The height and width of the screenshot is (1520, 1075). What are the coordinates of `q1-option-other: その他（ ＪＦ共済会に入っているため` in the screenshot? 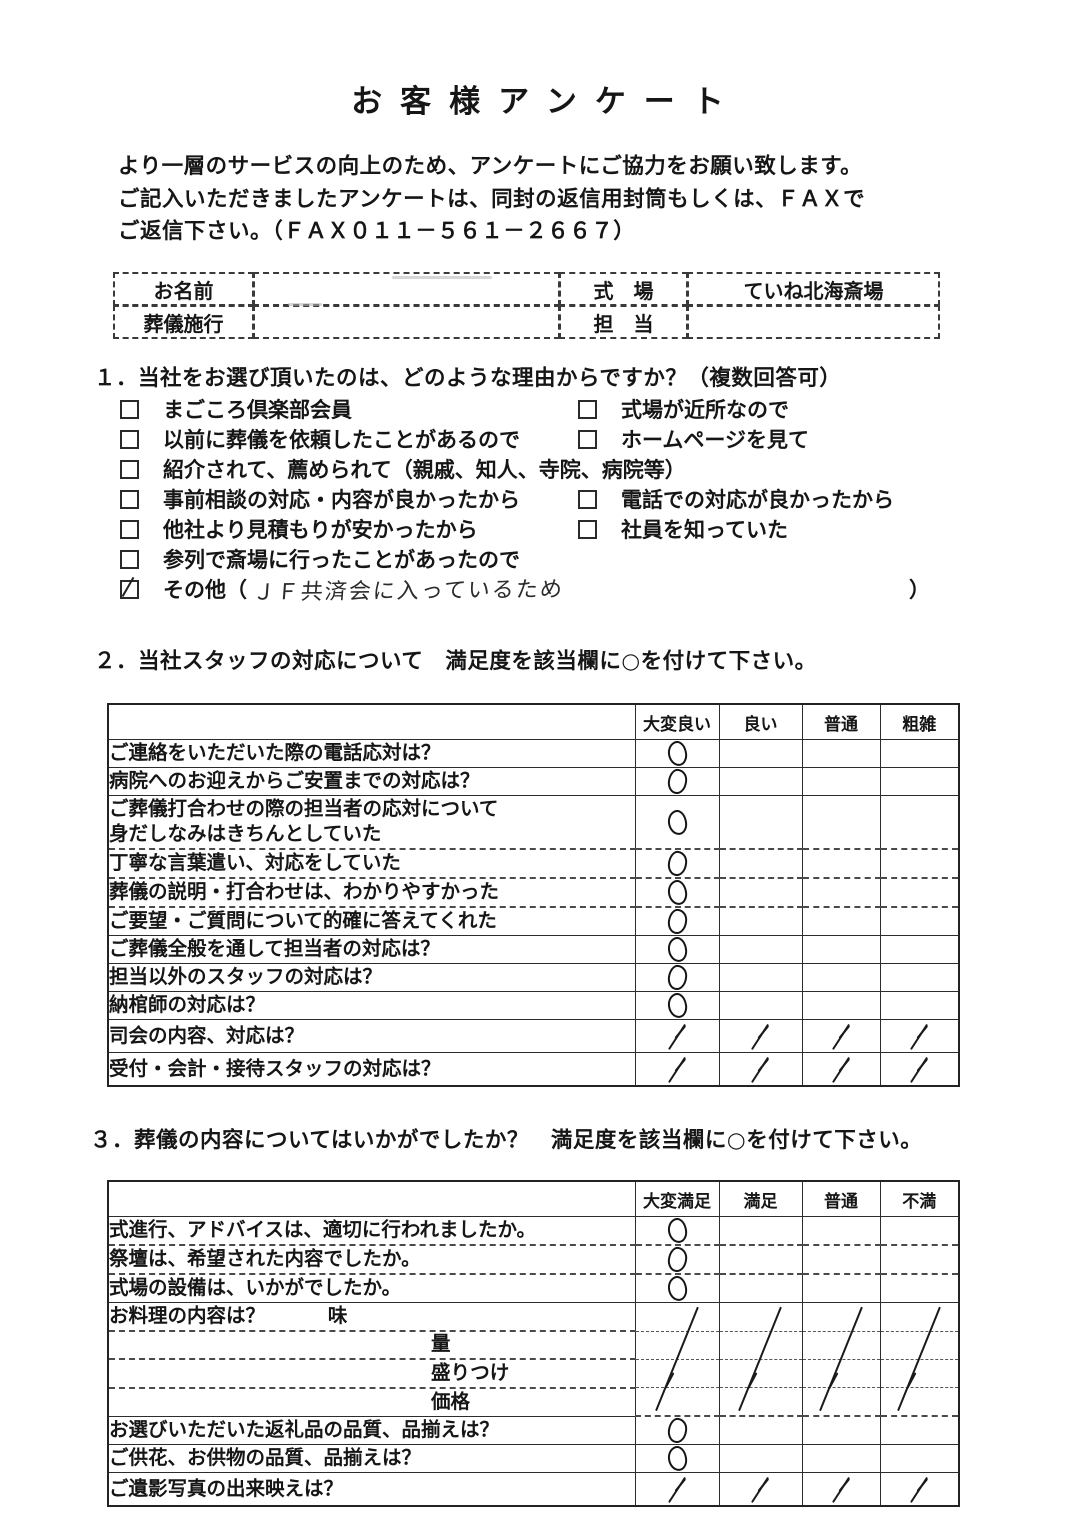 It's located at (342, 589).